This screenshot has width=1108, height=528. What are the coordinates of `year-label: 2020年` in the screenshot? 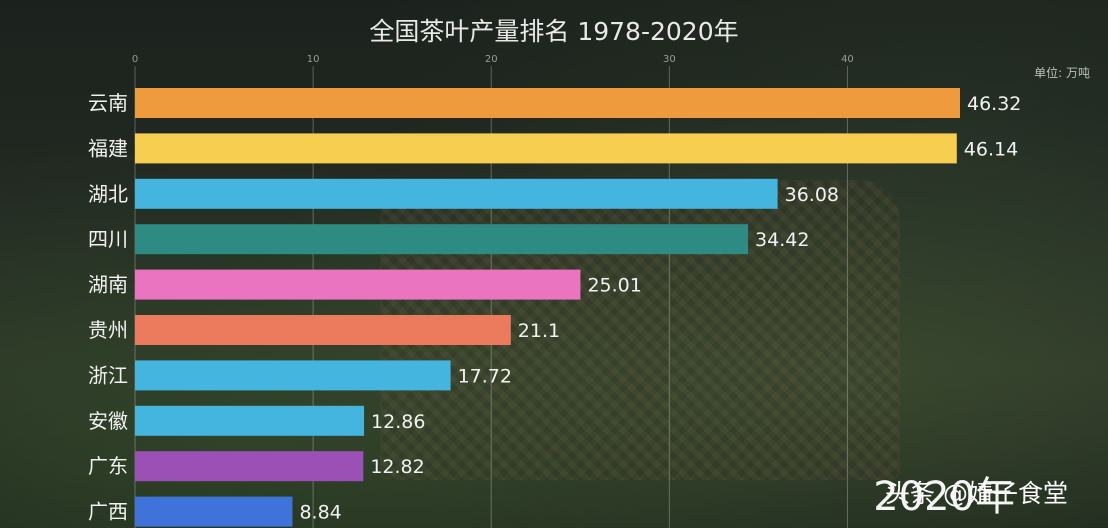 It's located at (944, 497).